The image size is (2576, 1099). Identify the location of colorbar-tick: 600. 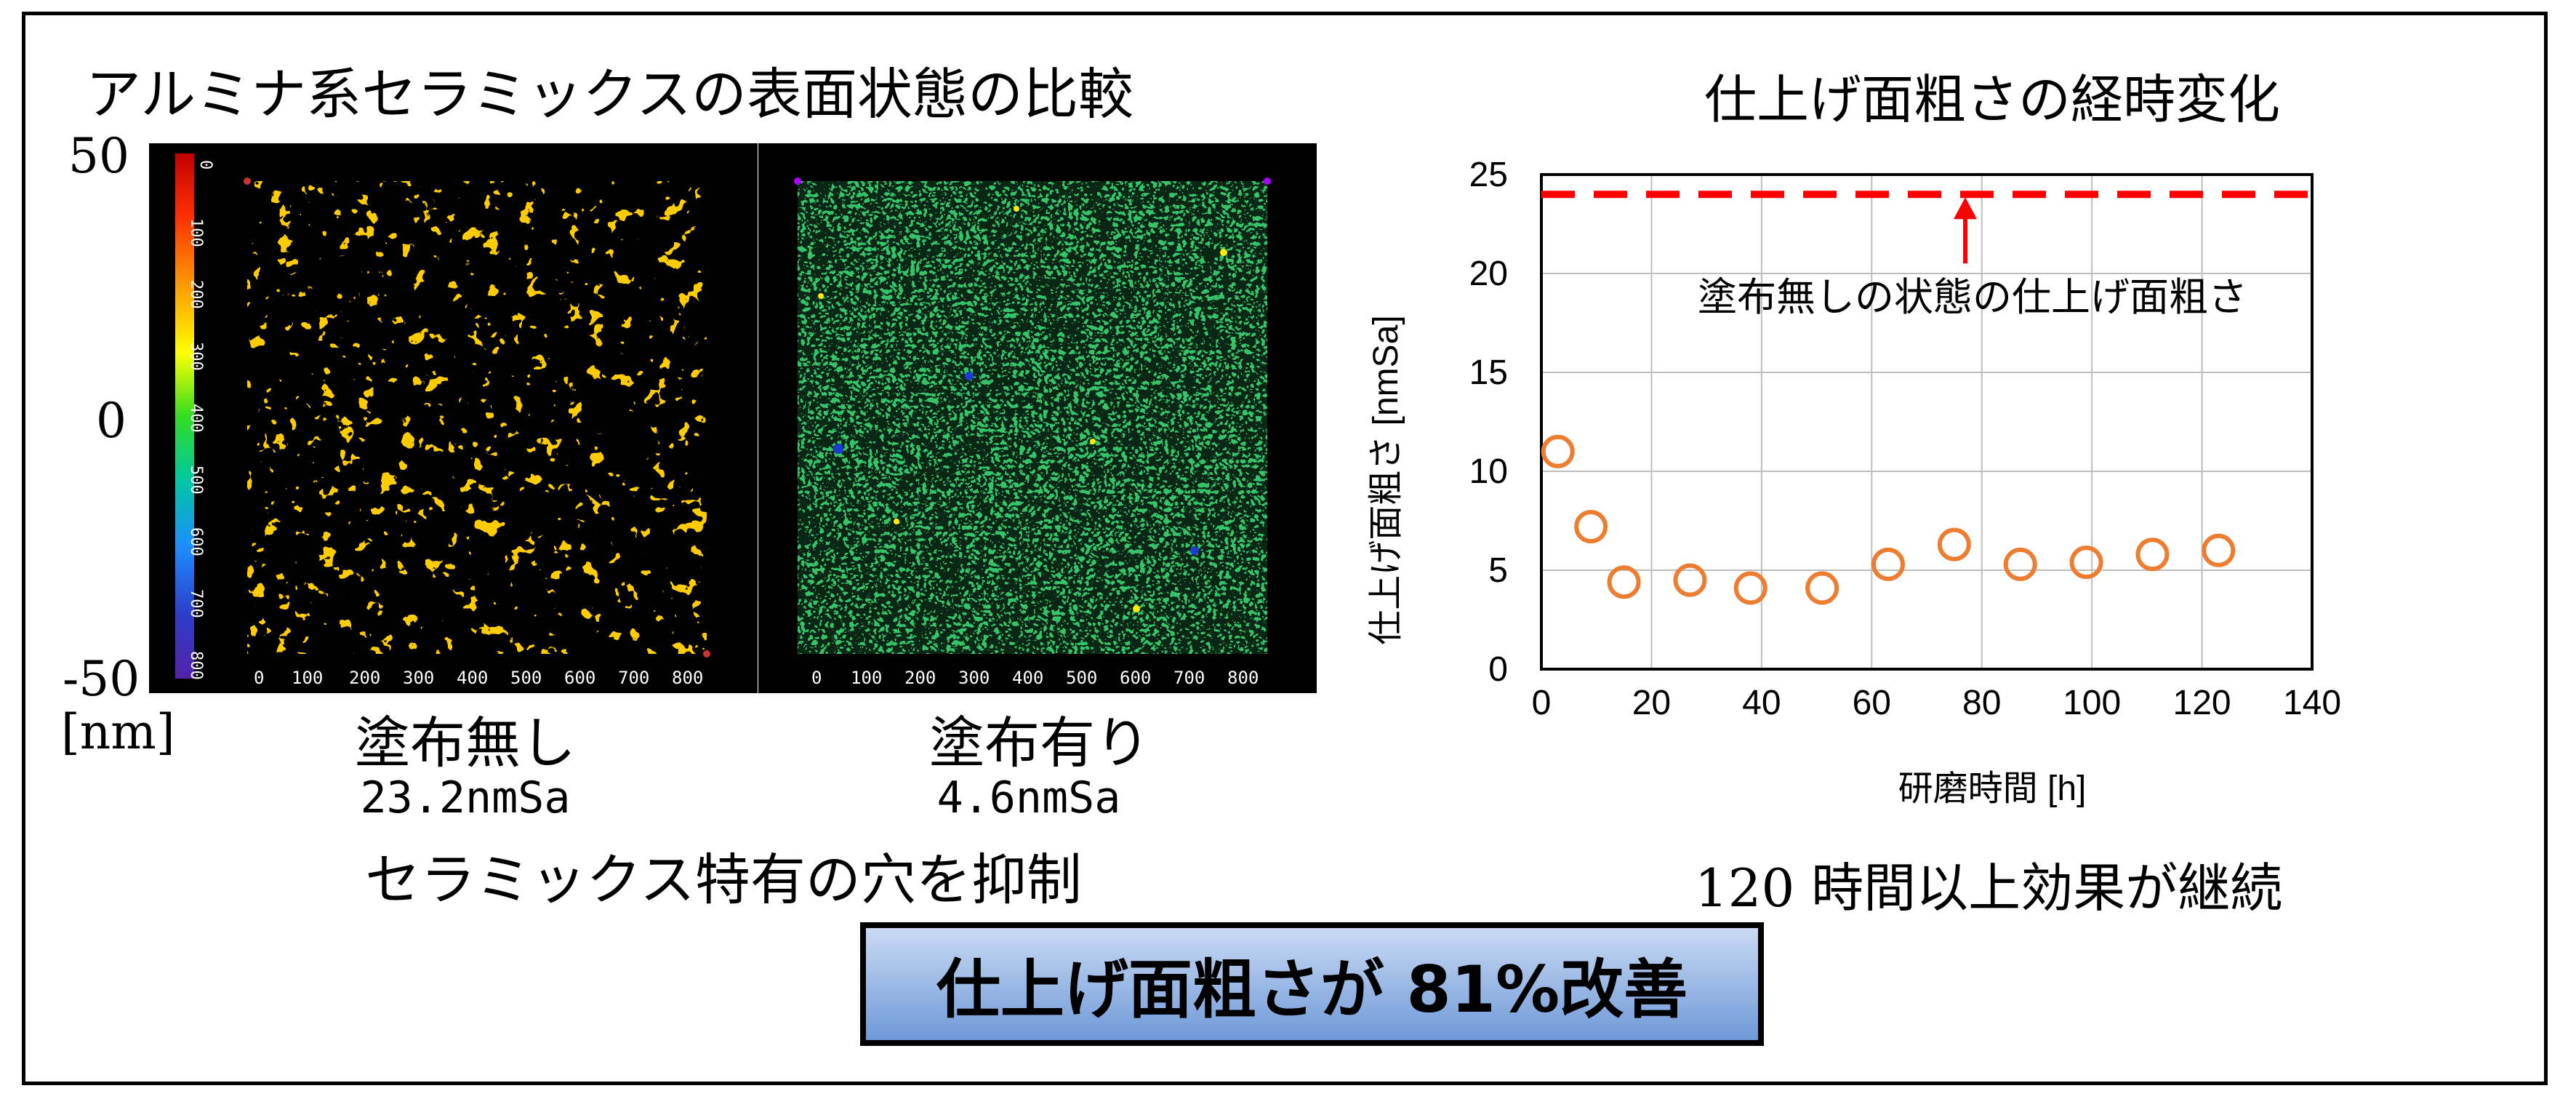
(196, 541).